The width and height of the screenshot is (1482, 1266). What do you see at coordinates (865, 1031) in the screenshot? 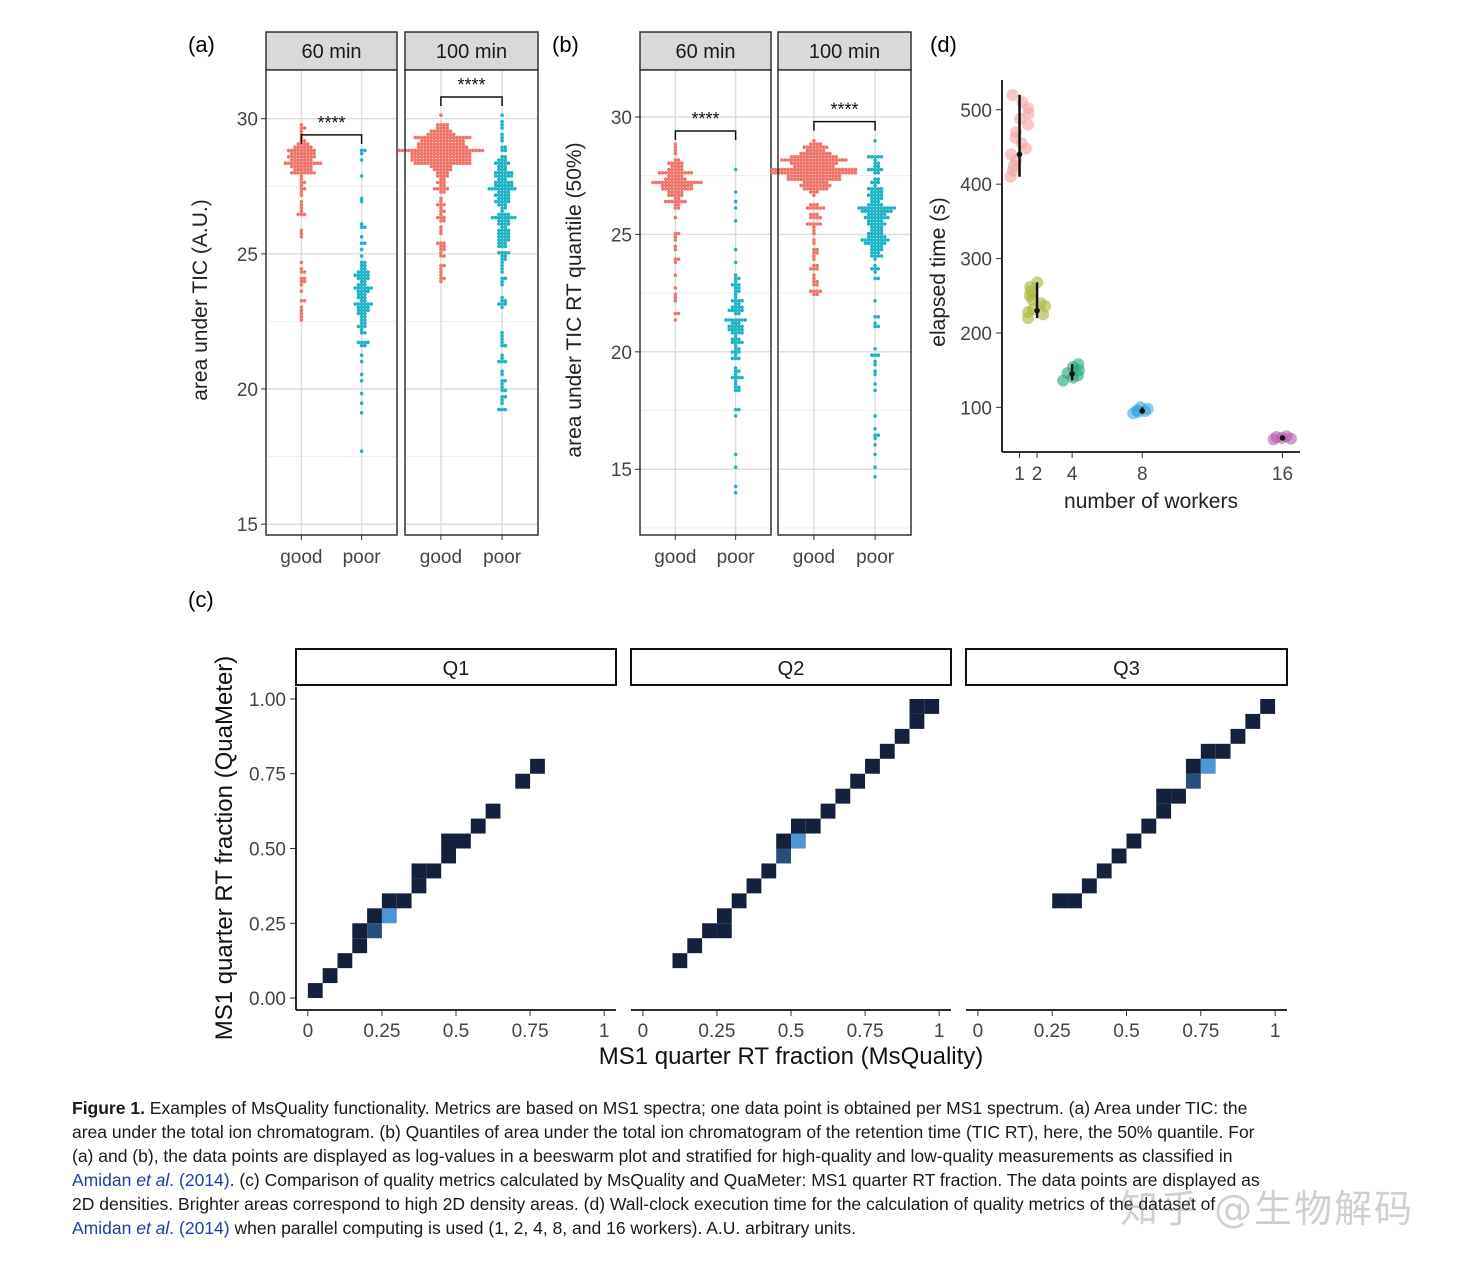
I see `xtick-label: 0.75` at bounding box center [865, 1031].